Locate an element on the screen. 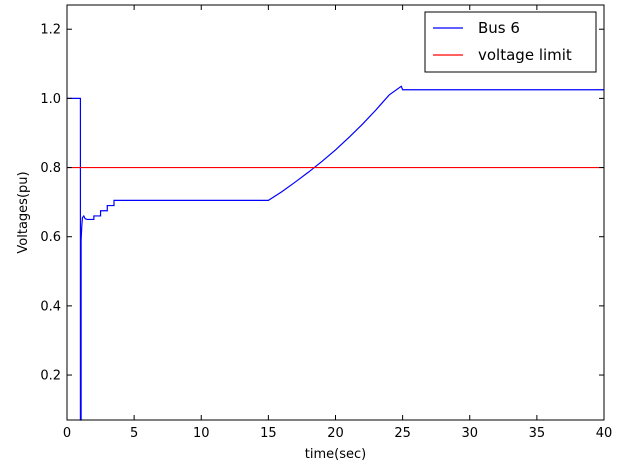 This screenshot has height=470, width=621. legend-label-bus-6: Bus 6 is located at coordinates (499, 28).